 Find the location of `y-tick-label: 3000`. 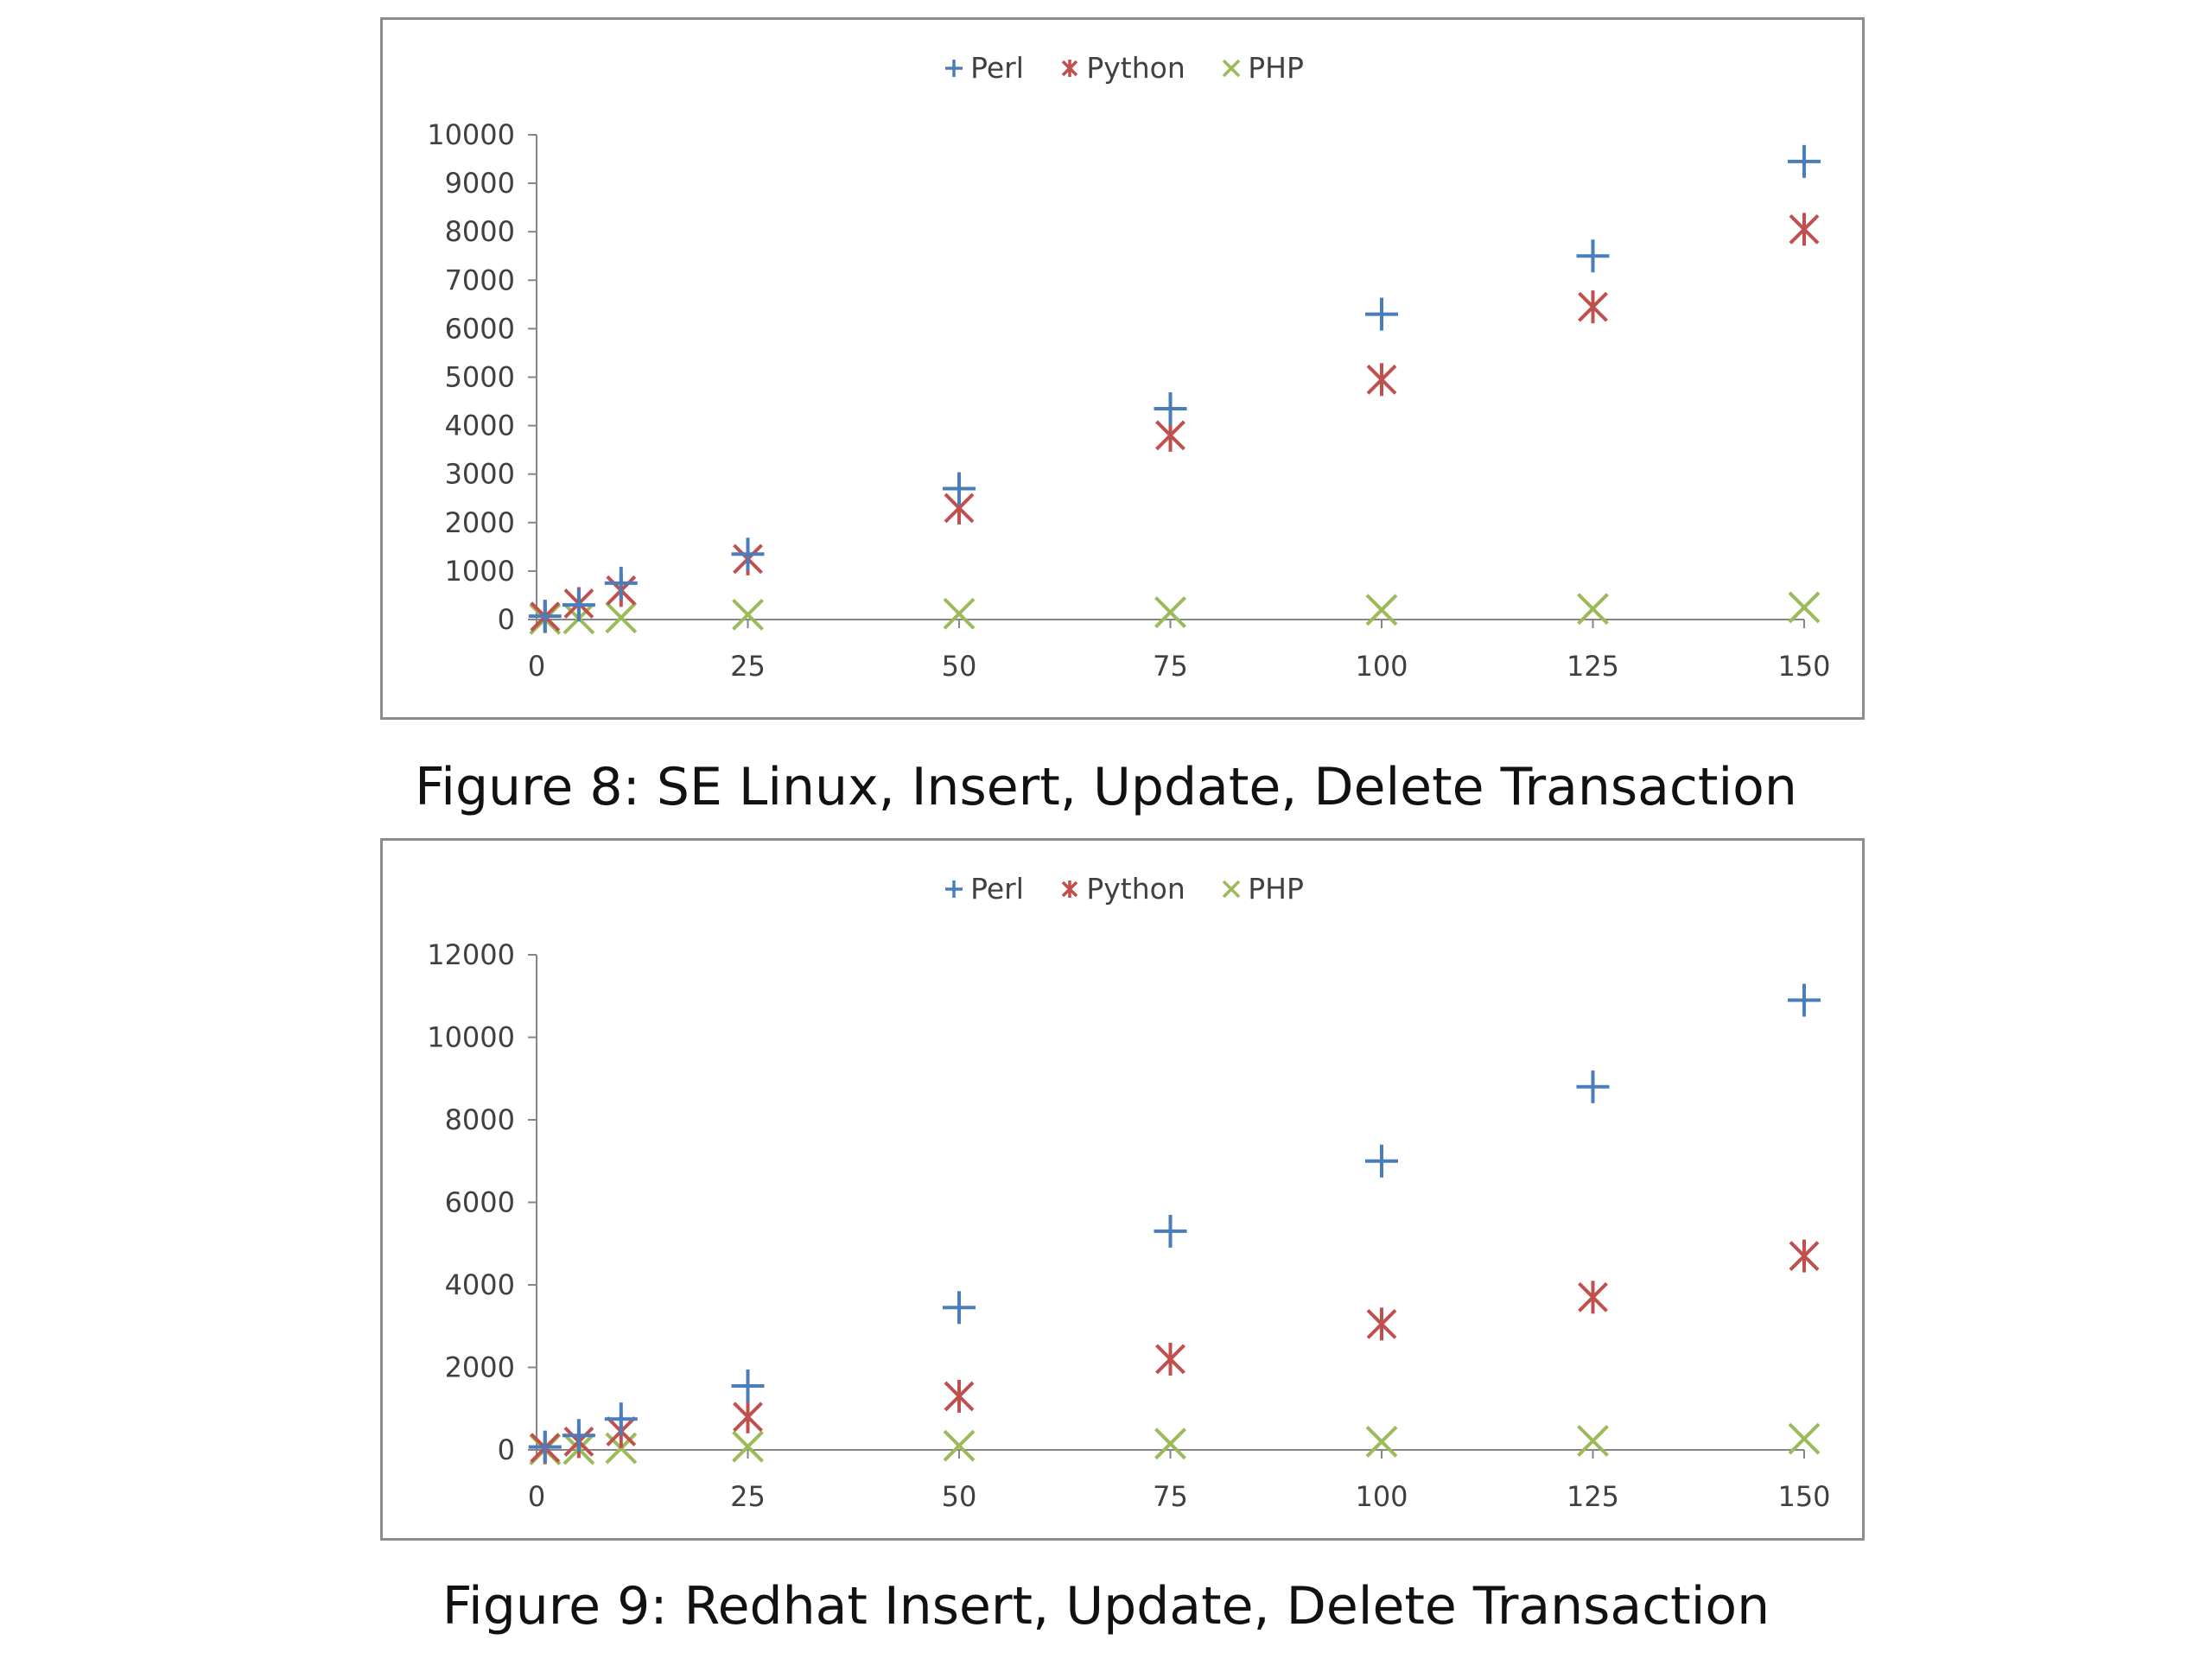

y-tick-label: 3000 is located at coordinates (480, 475).